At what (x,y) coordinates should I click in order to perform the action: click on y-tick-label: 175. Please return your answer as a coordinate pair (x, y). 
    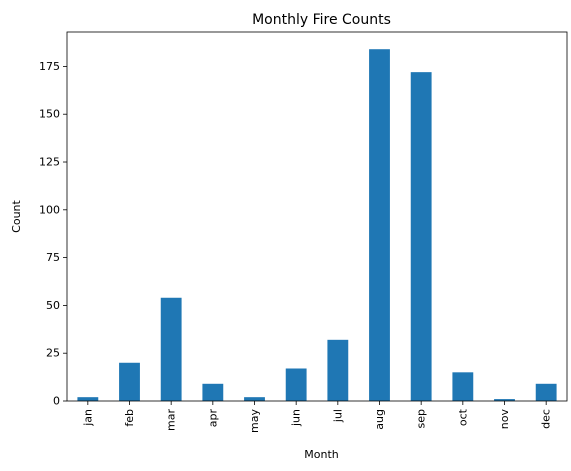
    Looking at the image, I should click on (49, 66).